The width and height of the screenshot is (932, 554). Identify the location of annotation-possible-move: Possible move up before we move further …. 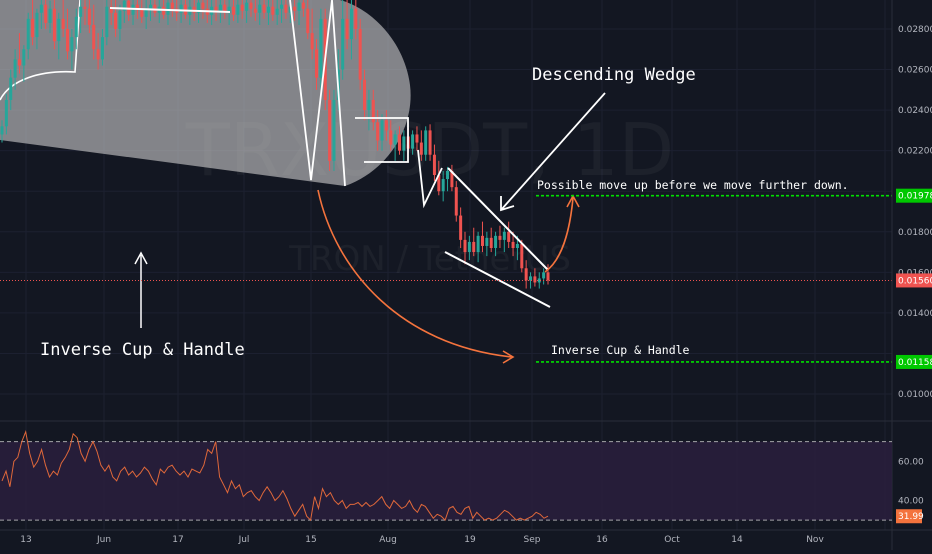
(693, 185).